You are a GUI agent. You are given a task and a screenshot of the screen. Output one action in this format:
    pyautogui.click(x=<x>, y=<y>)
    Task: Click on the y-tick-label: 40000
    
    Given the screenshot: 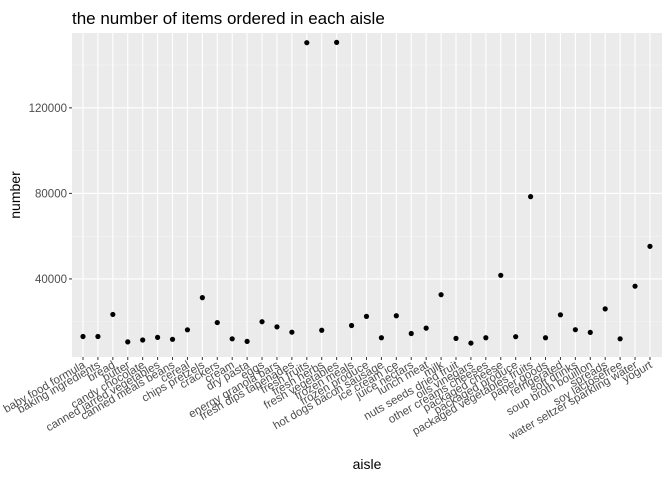 What is the action you would take?
    pyautogui.click(x=51, y=280)
    